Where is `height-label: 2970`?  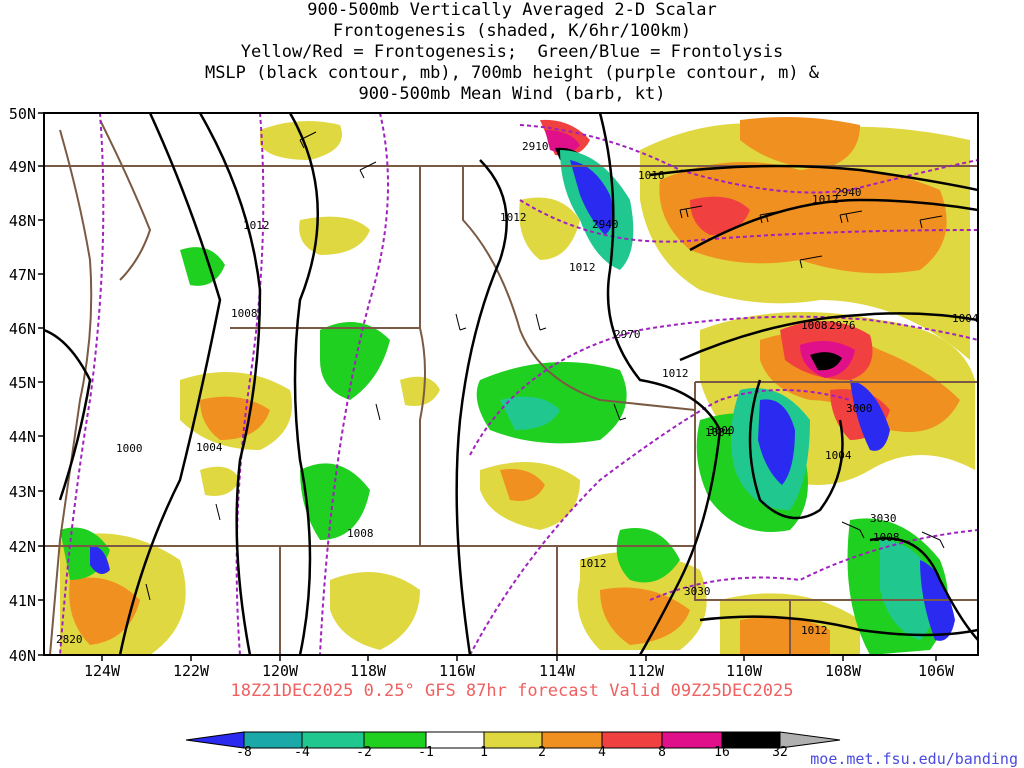 height-label: 2970 is located at coordinates (627, 334).